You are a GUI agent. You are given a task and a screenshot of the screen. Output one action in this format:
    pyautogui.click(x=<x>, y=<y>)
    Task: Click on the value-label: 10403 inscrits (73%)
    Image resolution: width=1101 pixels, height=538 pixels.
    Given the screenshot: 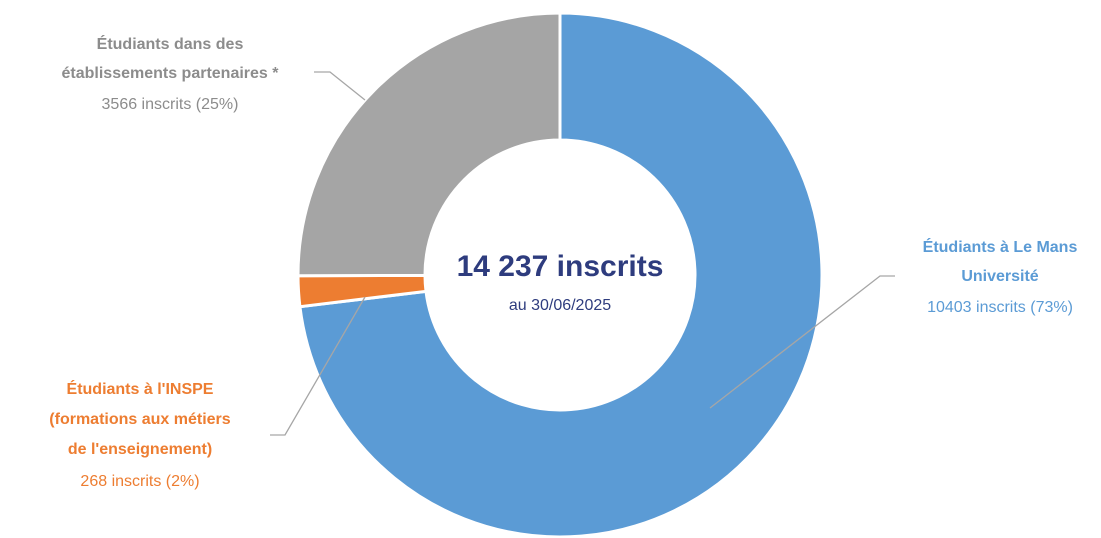 What is the action you would take?
    pyautogui.click(x=1000, y=307)
    